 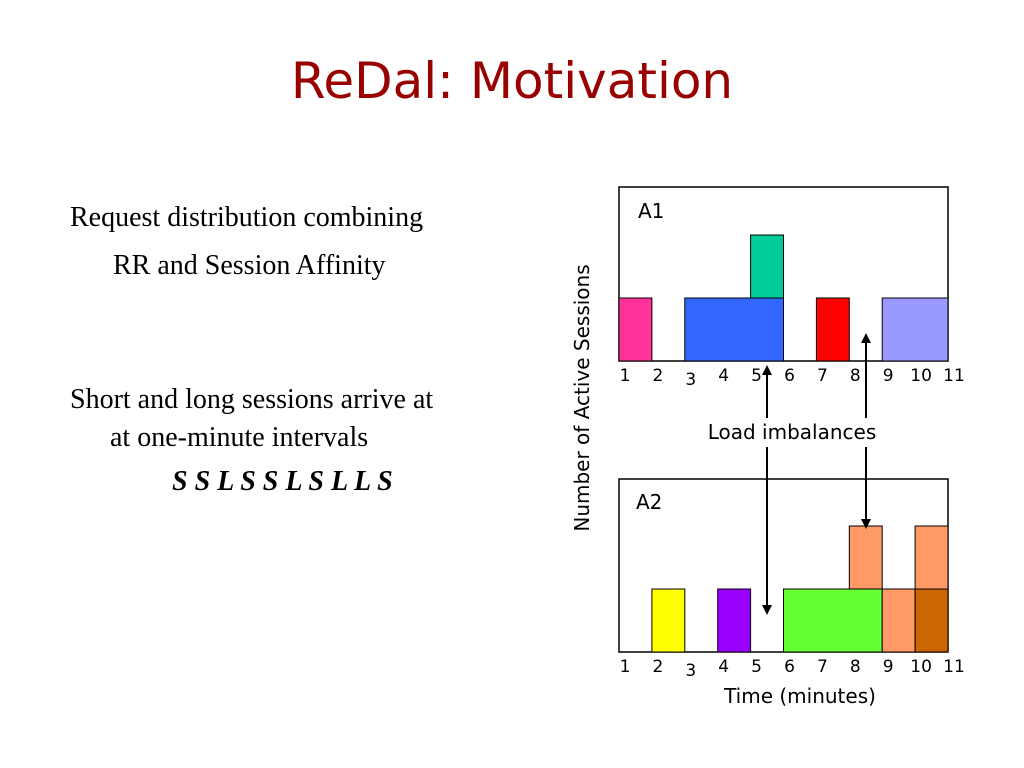 What do you see at coordinates (249, 265) in the screenshot?
I see `bullet-1-line-2: RR and Session Affinity` at bounding box center [249, 265].